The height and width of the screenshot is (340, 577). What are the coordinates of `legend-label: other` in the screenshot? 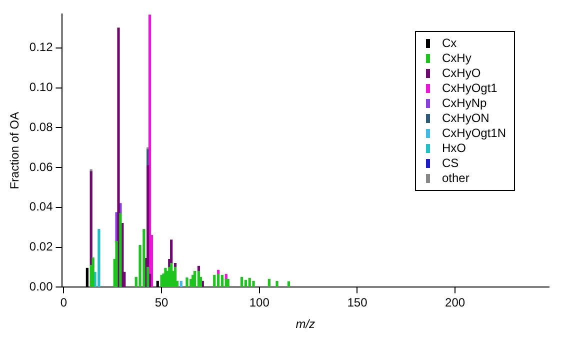 It's located at (456, 178).